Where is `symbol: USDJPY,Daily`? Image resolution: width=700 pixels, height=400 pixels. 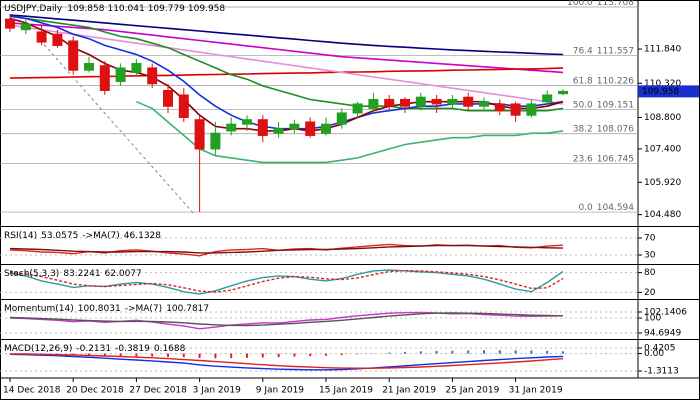 symbol: USDJPY,Daily is located at coordinates (33, 9).